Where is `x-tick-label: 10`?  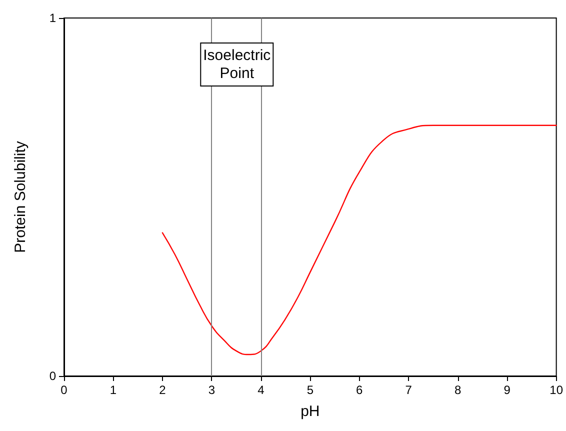
x-tick-label: 10 is located at coordinates (557, 390).